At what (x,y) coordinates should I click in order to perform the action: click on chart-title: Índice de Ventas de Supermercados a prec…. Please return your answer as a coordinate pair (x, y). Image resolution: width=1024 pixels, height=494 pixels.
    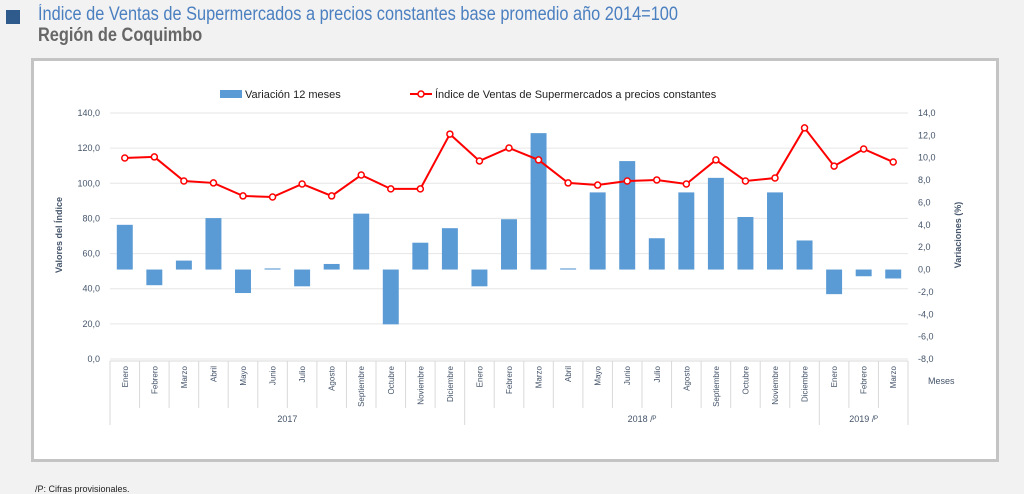
    Looking at the image, I should click on (358, 14).